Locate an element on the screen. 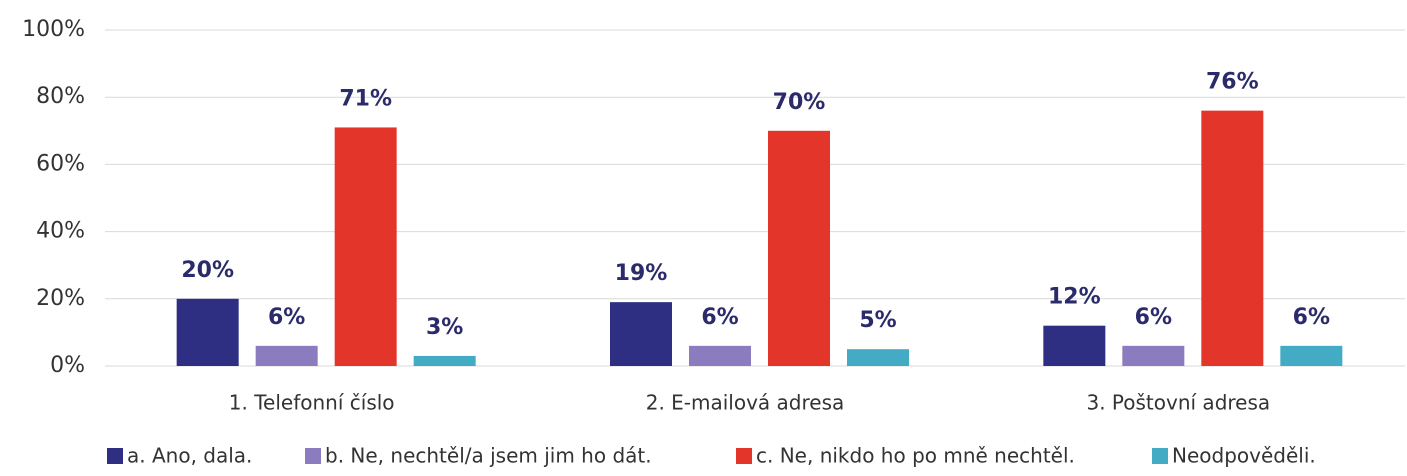 Image resolution: width=1407 pixels, height=476 pixels. value-label: 70% is located at coordinates (799, 102).